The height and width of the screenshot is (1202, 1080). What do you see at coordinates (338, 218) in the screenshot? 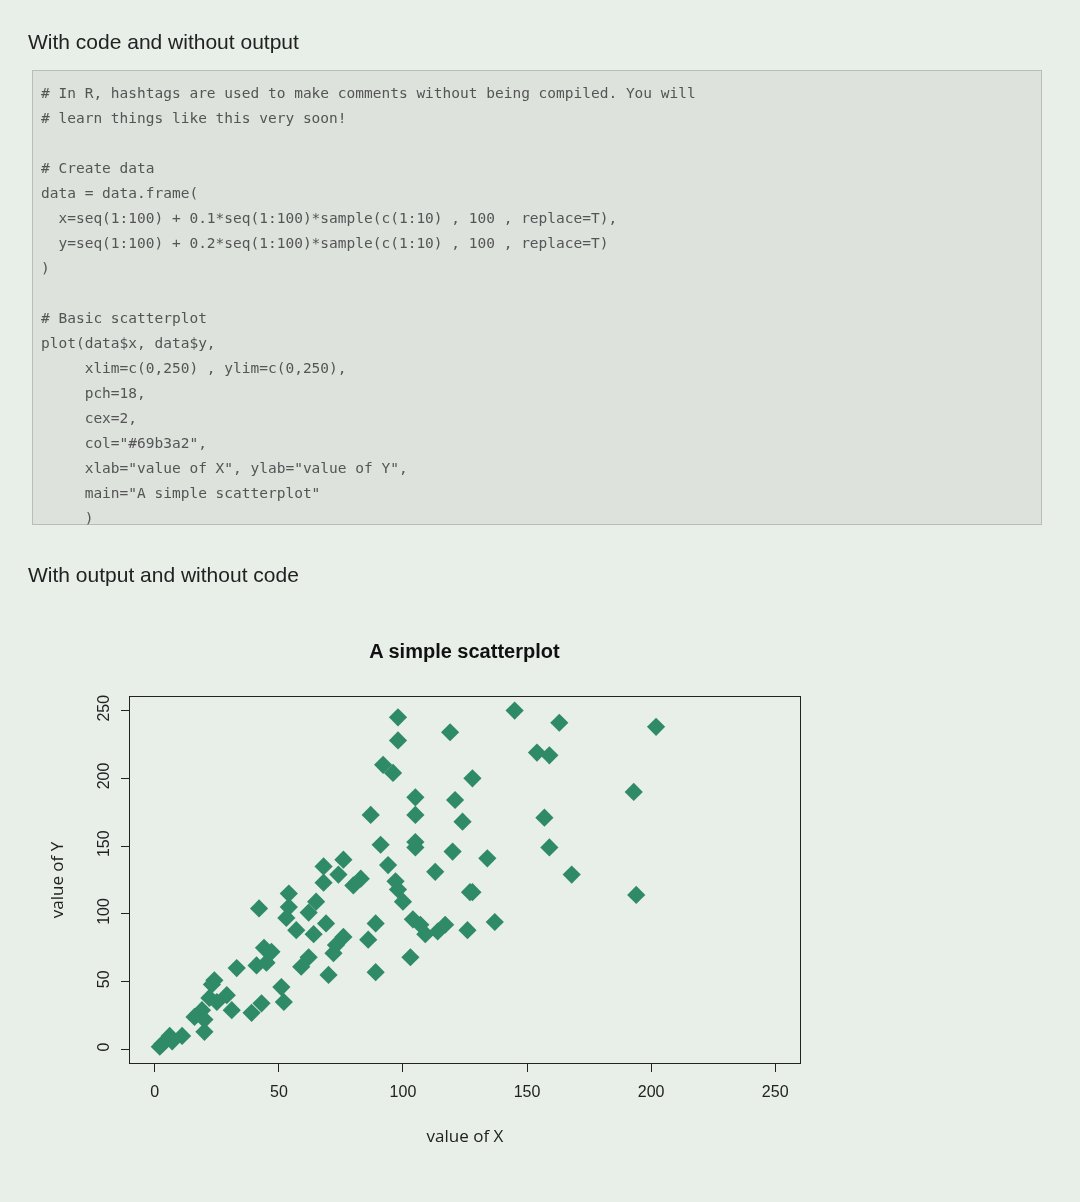
I see `text: x=seq(1:100) + 0.1*seq(1:100)*sample(c(1:10) , 100 , replace=T),` at bounding box center [338, 218].